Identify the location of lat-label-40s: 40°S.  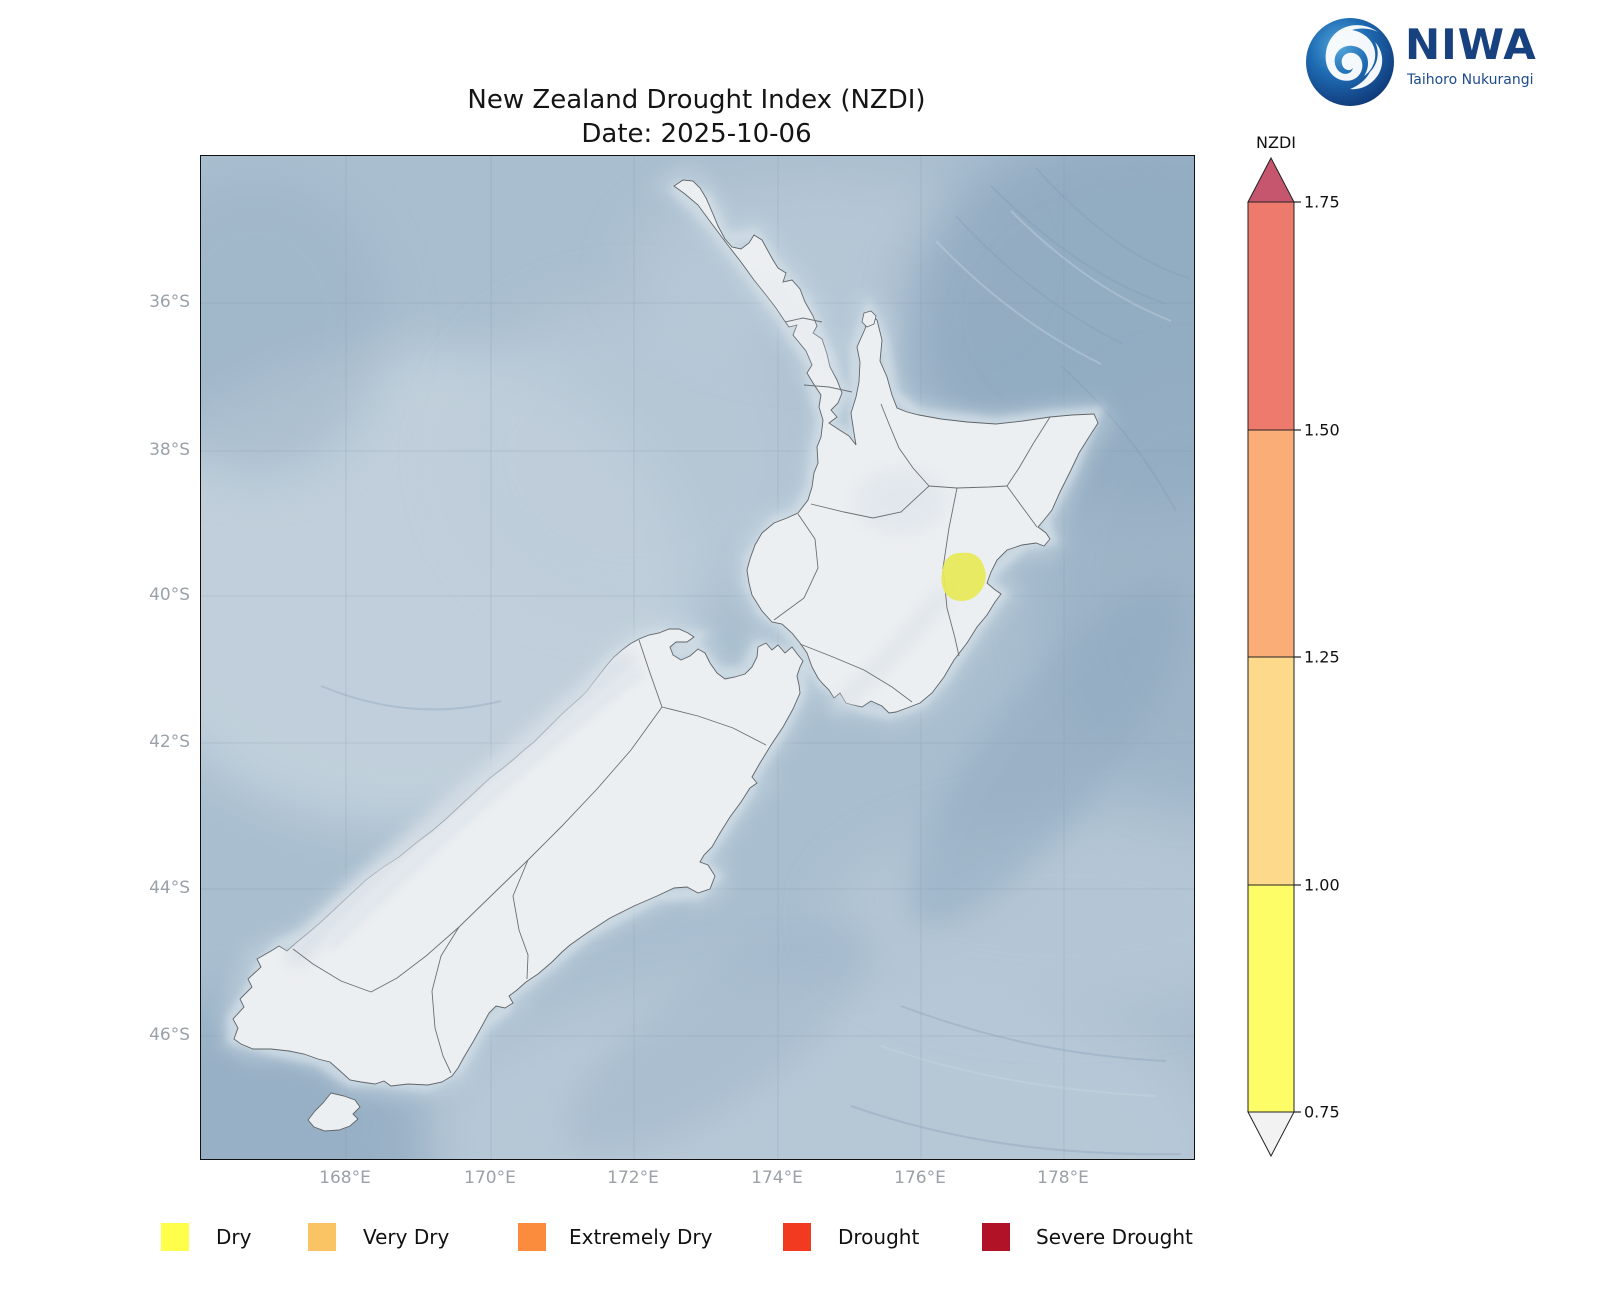
(169, 595).